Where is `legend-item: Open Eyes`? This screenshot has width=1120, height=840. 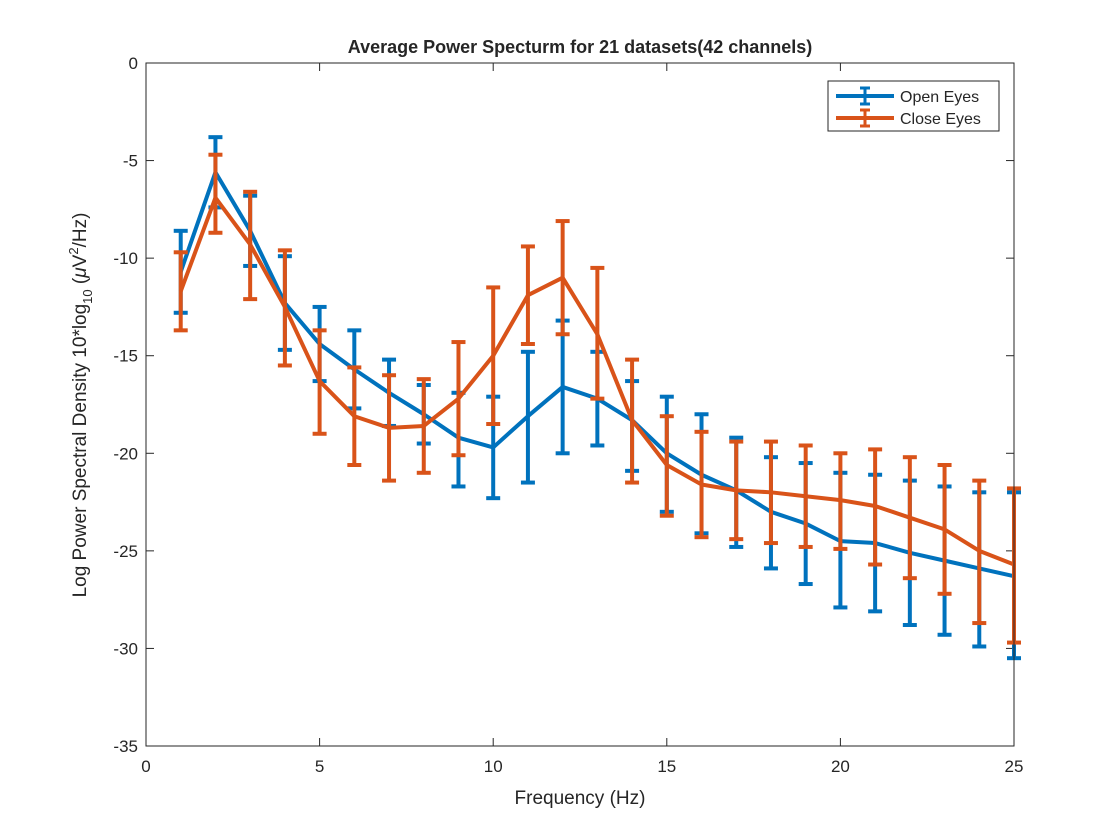 legend-item: Open Eyes is located at coordinates (907, 96).